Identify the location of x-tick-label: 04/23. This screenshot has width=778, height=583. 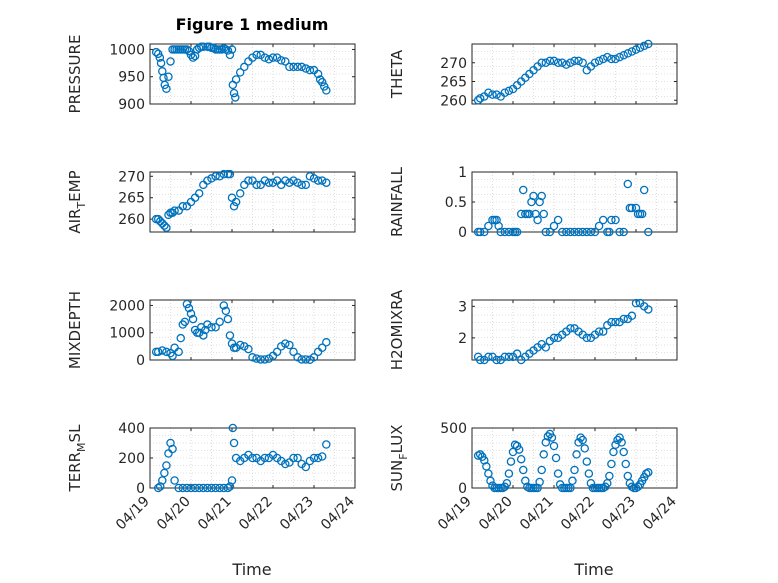
(297, 514).